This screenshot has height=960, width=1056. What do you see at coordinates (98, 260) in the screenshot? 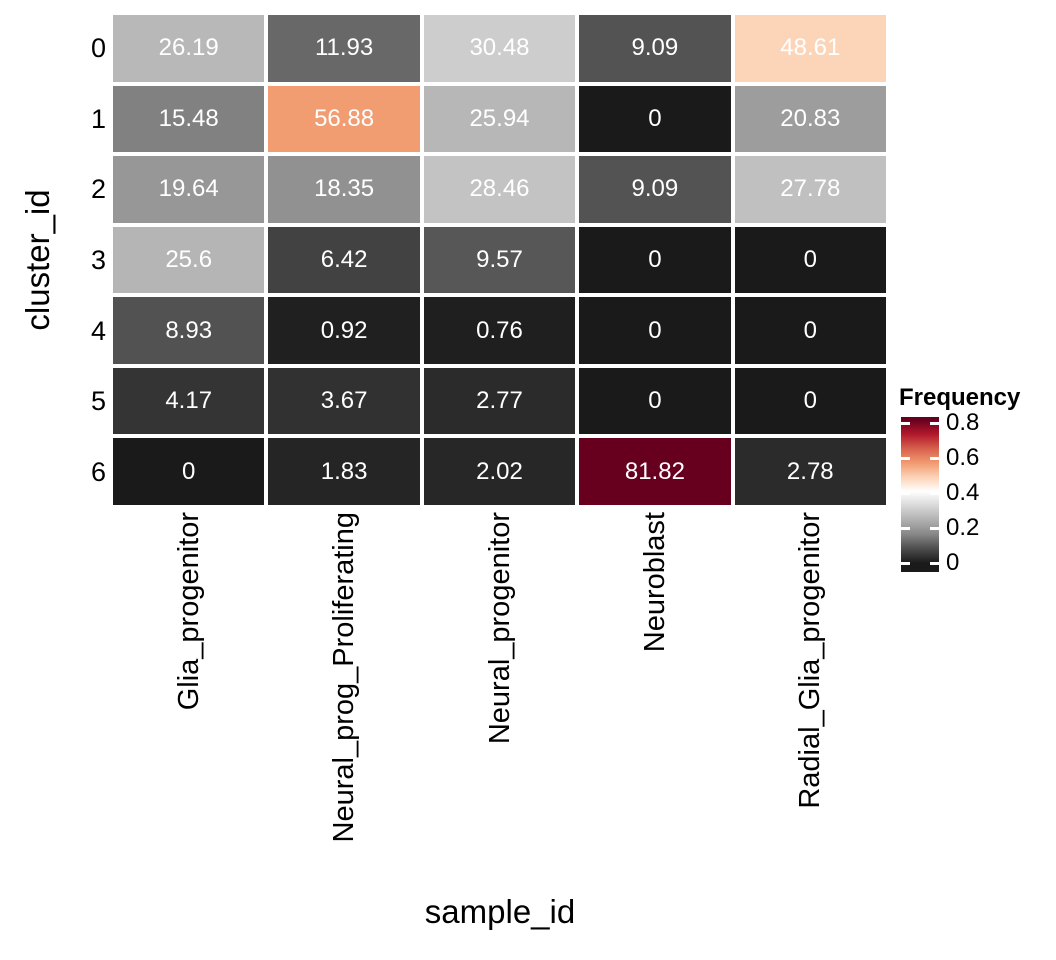
I see `row-label: 3` at bounding box center [98, 260].